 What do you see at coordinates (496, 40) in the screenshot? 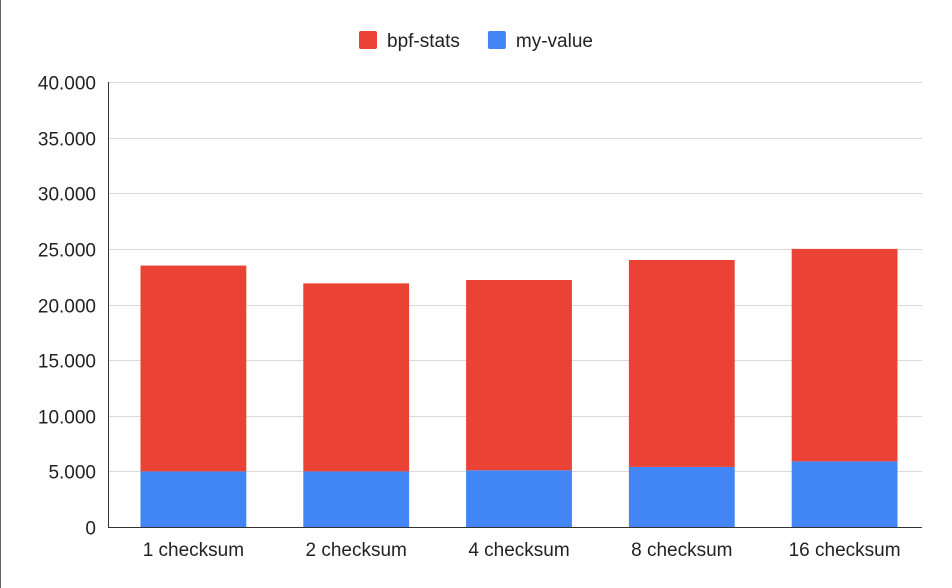
I see `legend-swatch-my-value` at bounding box center [496, 40].